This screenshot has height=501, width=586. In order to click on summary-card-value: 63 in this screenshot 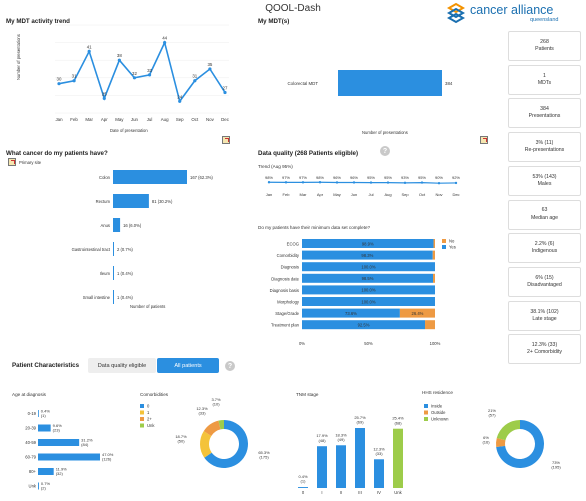, I will do `click(544, 210)`.